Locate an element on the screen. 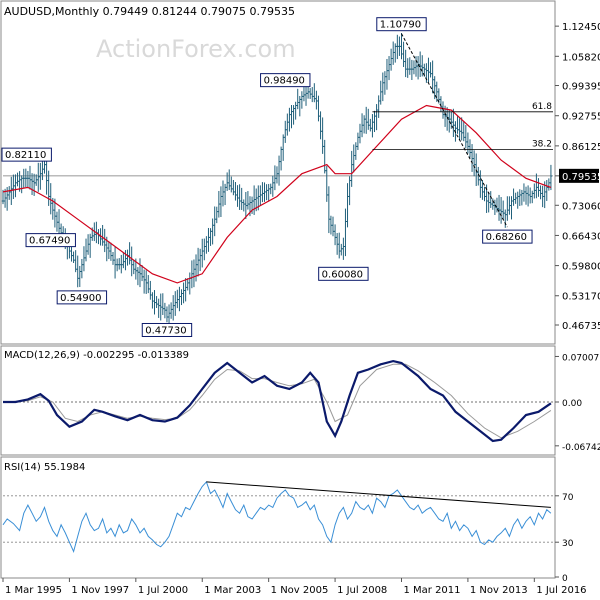 This screenshot has height=600, width=600. x-tick-label: 1 Jul 2008 is located at coordinates (362, 590).